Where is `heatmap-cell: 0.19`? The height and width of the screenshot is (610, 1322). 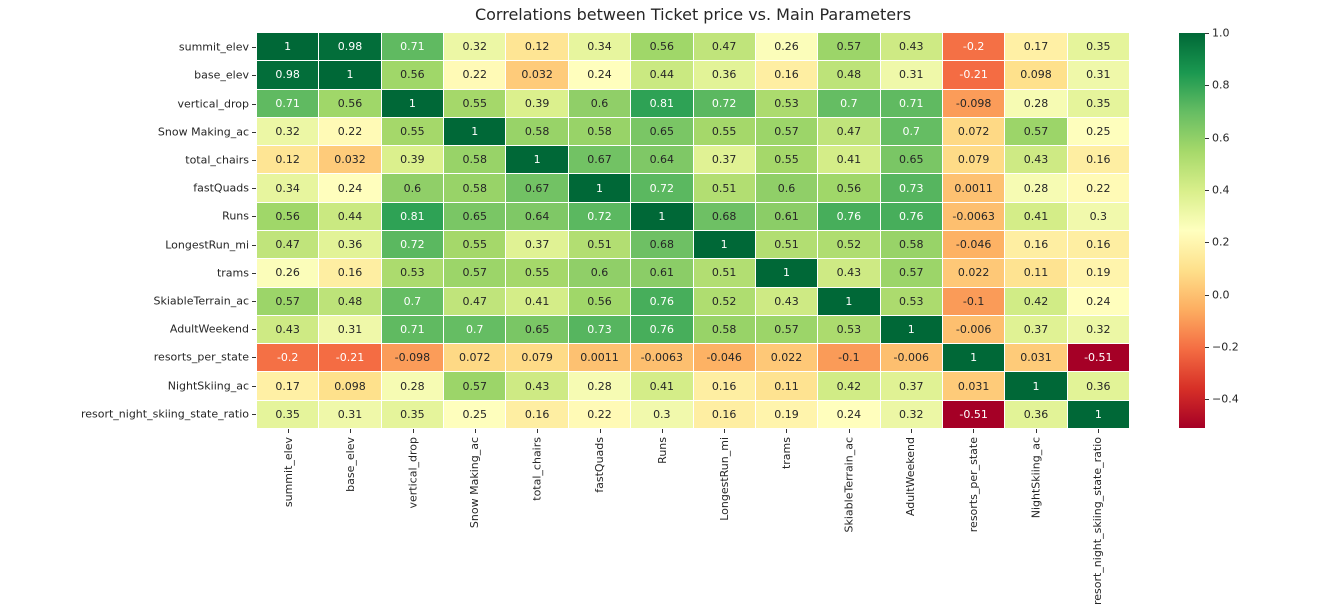
heatmap-cell: 0.19 is located at coordinates (1098, 273).